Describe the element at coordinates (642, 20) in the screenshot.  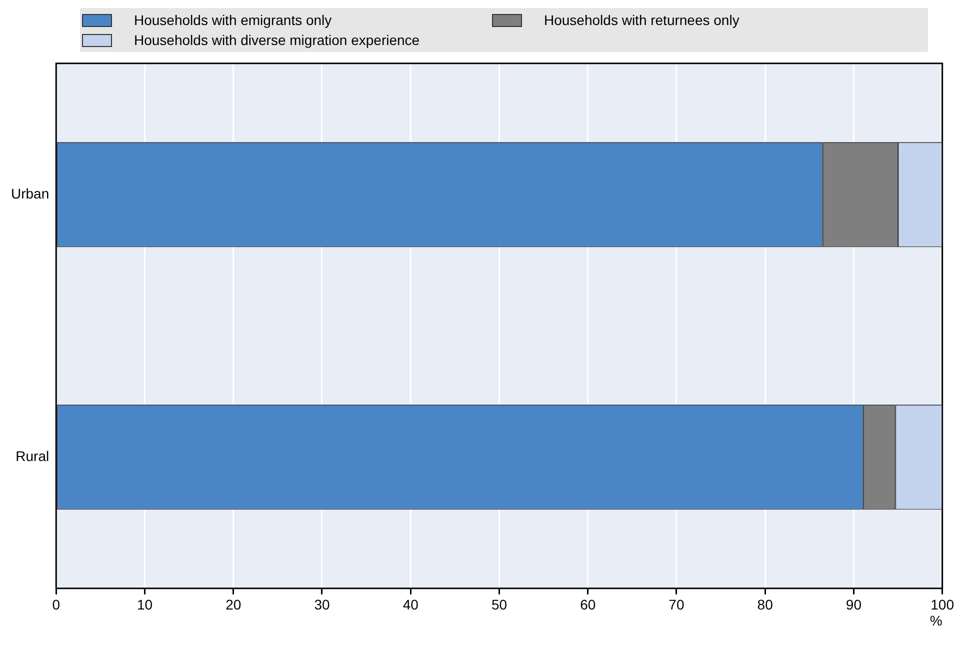
I see `legend-label: Households with returnees only` at that location.